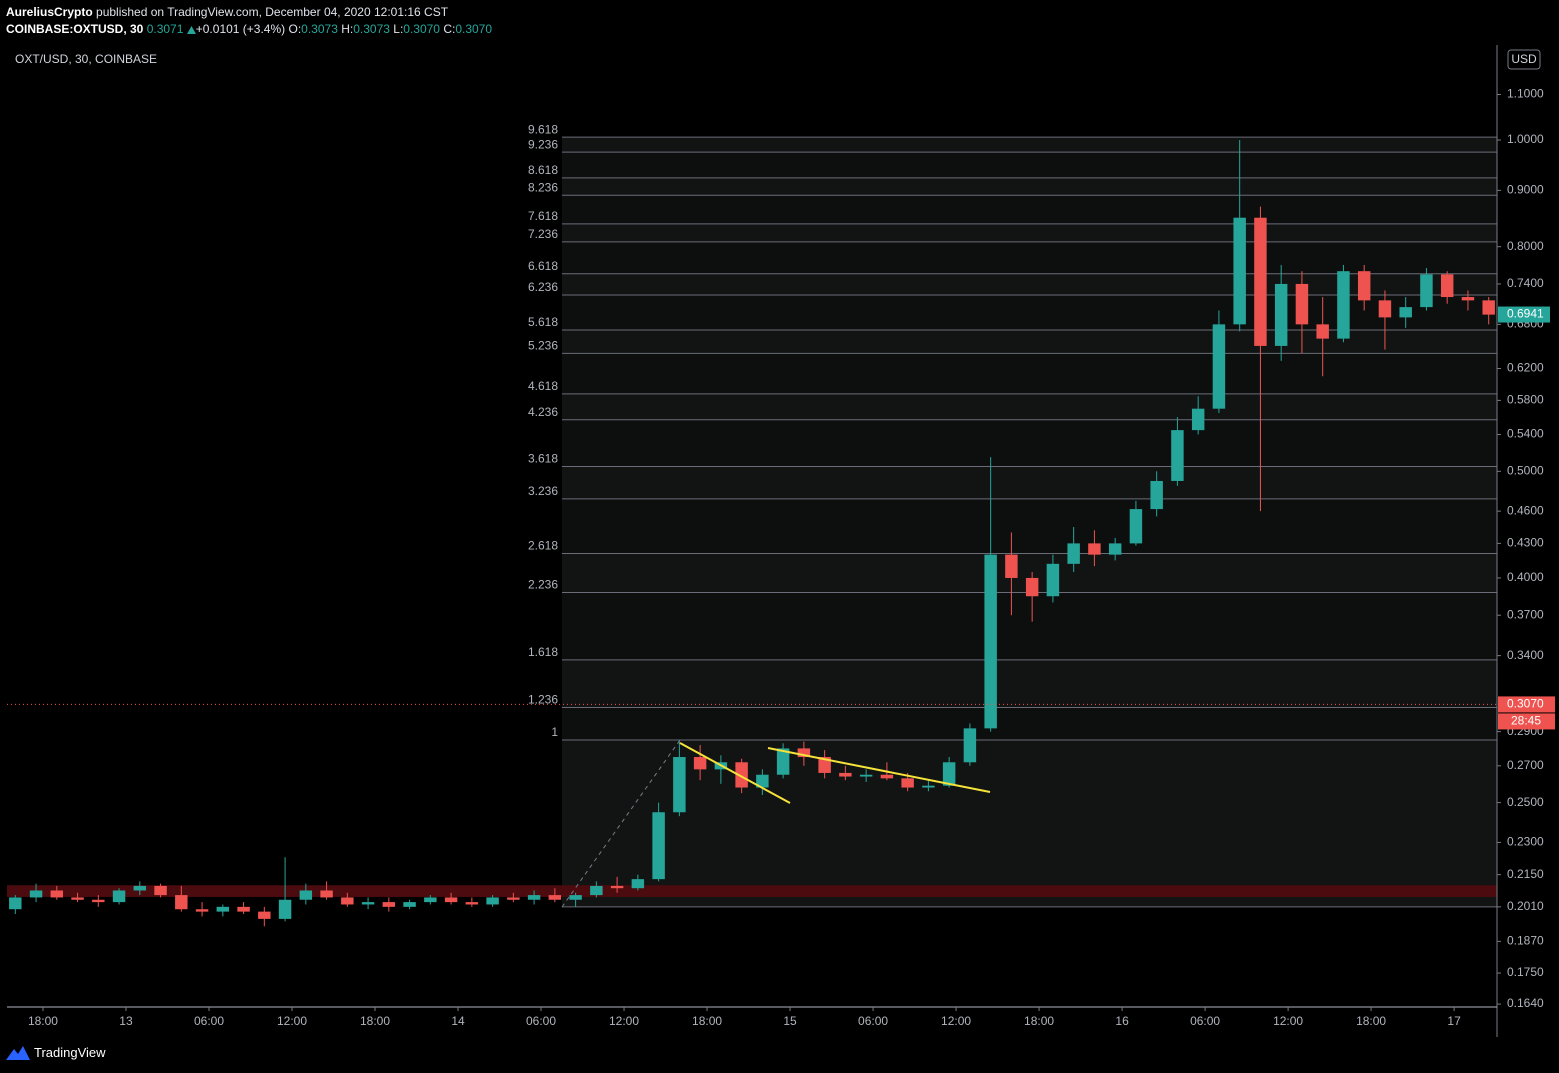 The width and height of the screenshot is (1559, 1073). Describe the element at coordinates (398, 29) in the screenshot. I see `ohlc-l: L:` at that location.